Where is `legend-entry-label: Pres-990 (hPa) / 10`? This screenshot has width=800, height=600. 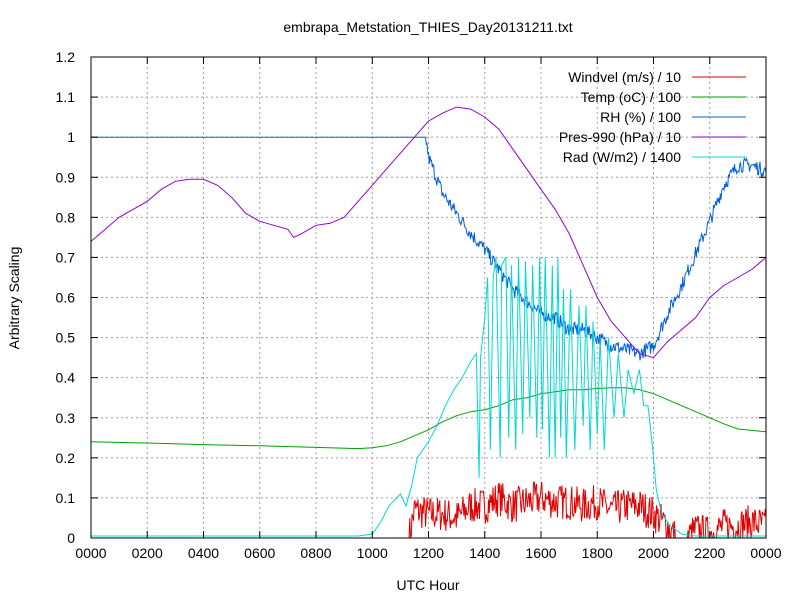
legend-entry-label: Pres-990 (hPa) / 10 is located at coordinates (620, 137).